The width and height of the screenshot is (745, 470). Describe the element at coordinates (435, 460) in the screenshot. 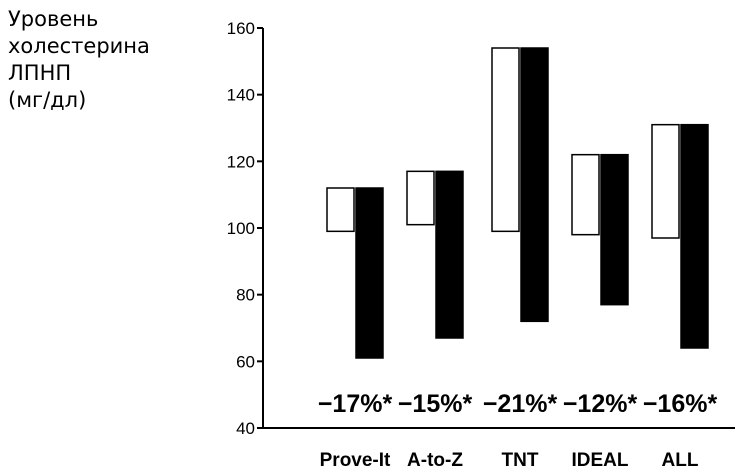

I see `x-category-label: A-to-Z` at that location.